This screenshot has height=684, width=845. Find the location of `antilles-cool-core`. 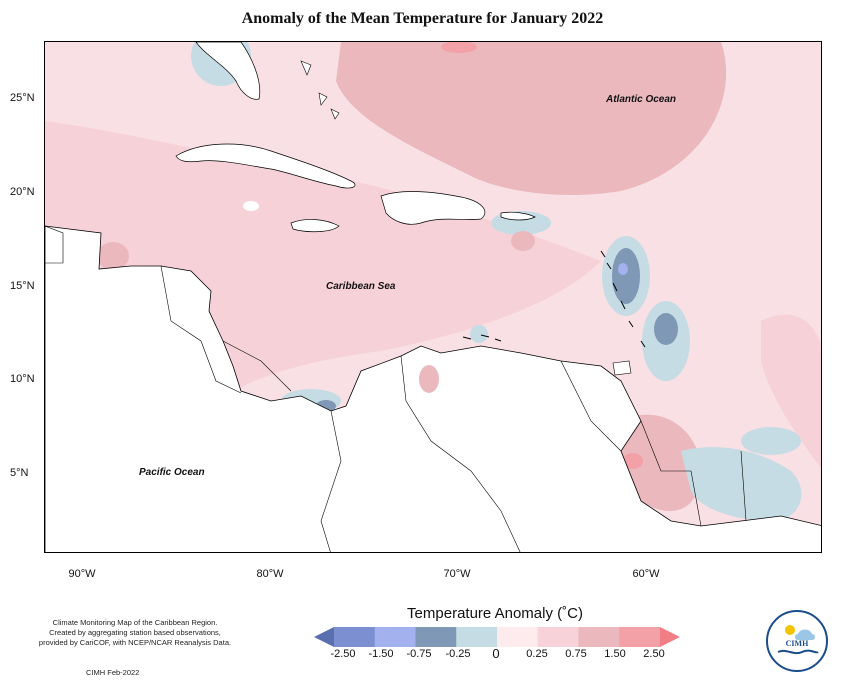

antilles-cool-core is located at coordinates (626, 276).